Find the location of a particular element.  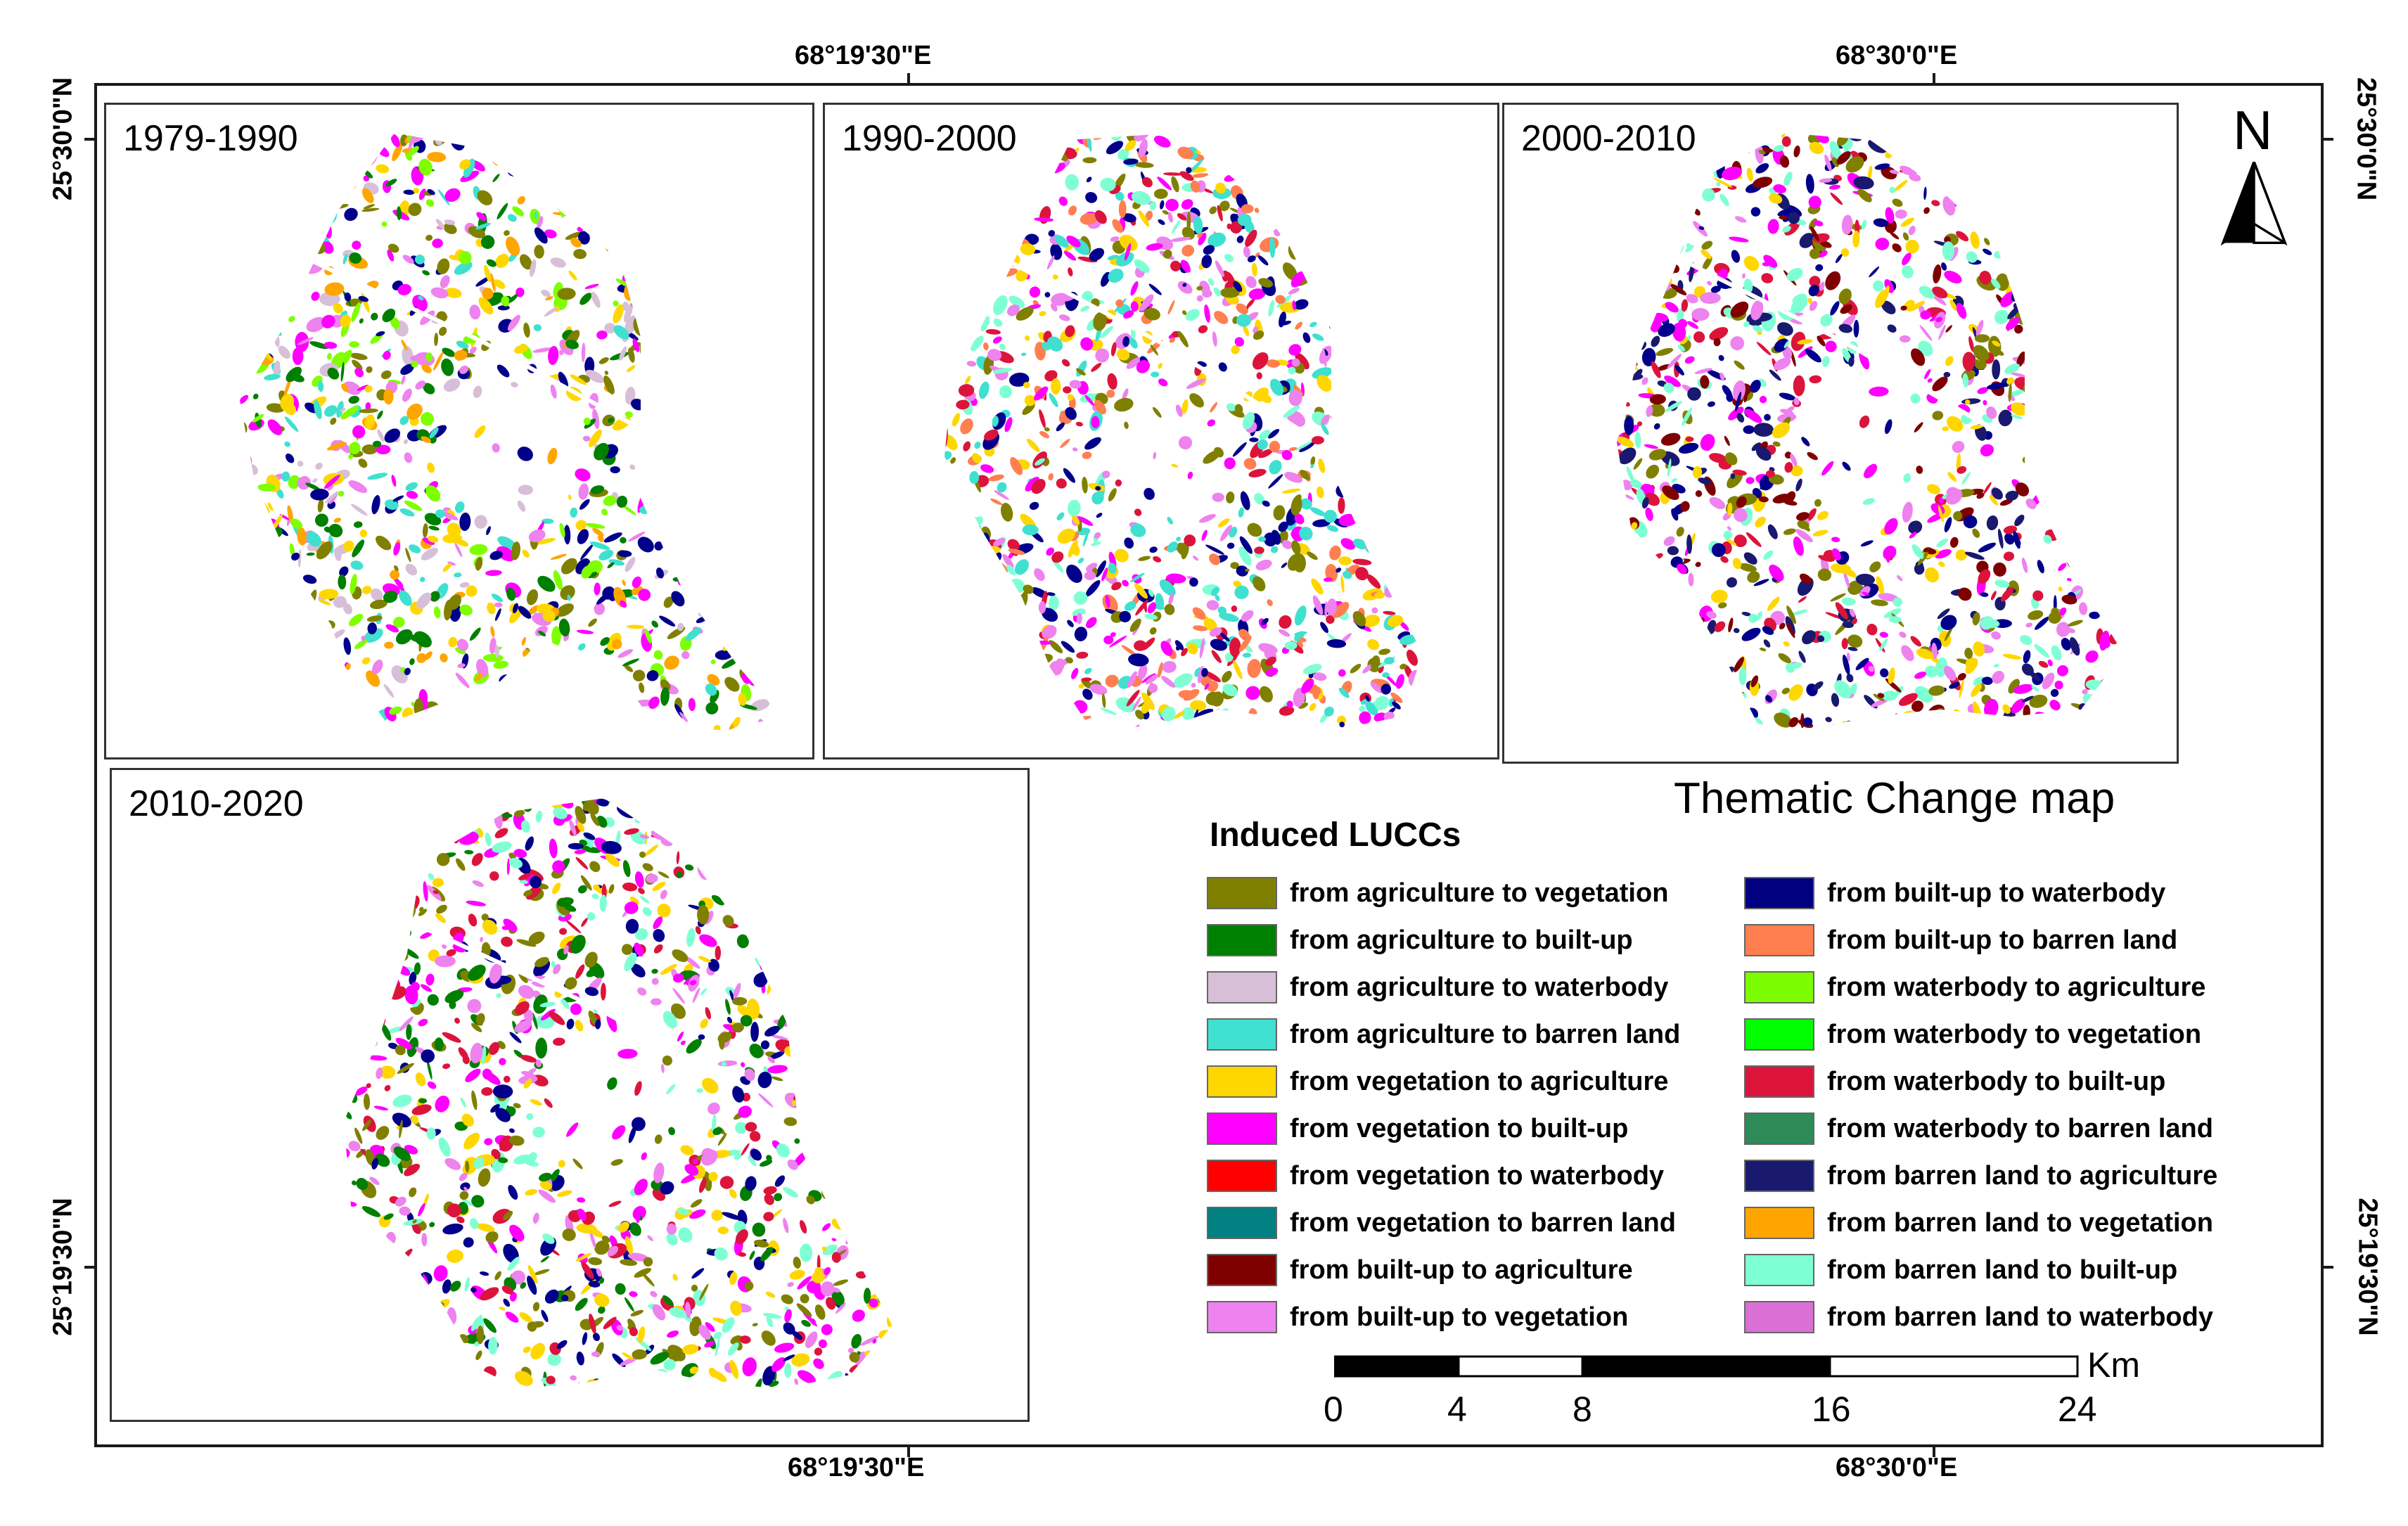

legend-item: from vegetation to barren land is located at coordinates (1441, 1223).